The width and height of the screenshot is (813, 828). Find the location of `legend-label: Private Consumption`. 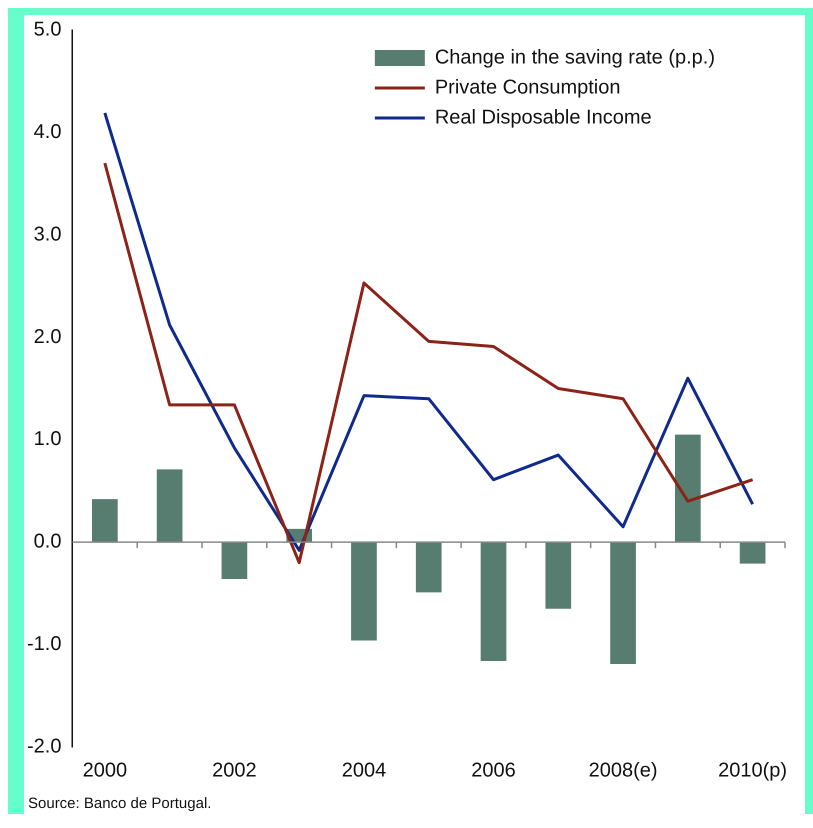

legend-label: Private Consumption is located at coordinates (527, 87).